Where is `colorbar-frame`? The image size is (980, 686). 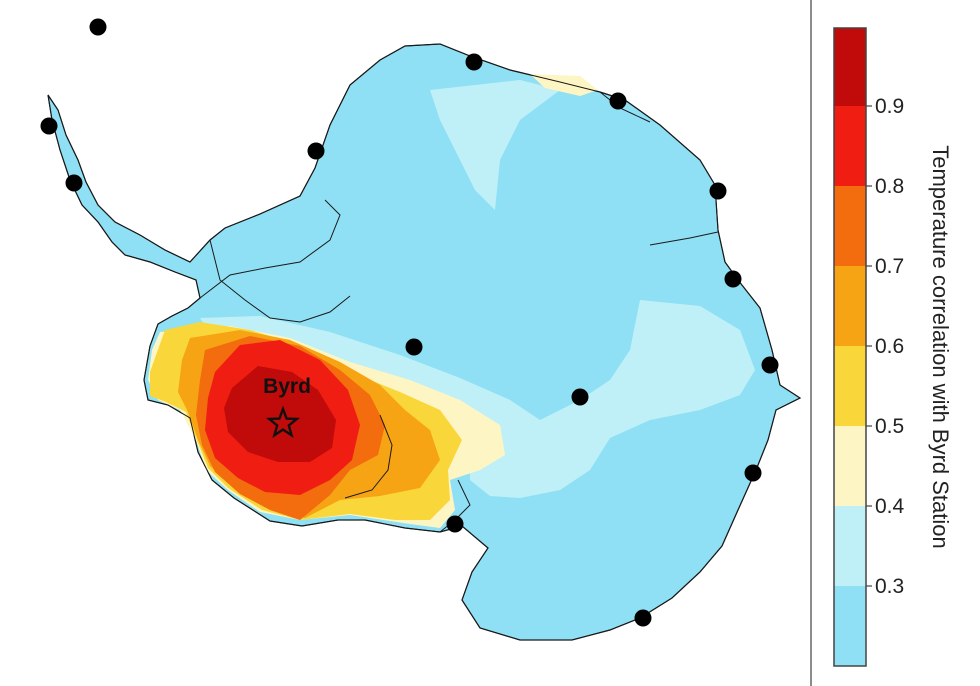 colorbar-frame is located at coordinates (850, 347).